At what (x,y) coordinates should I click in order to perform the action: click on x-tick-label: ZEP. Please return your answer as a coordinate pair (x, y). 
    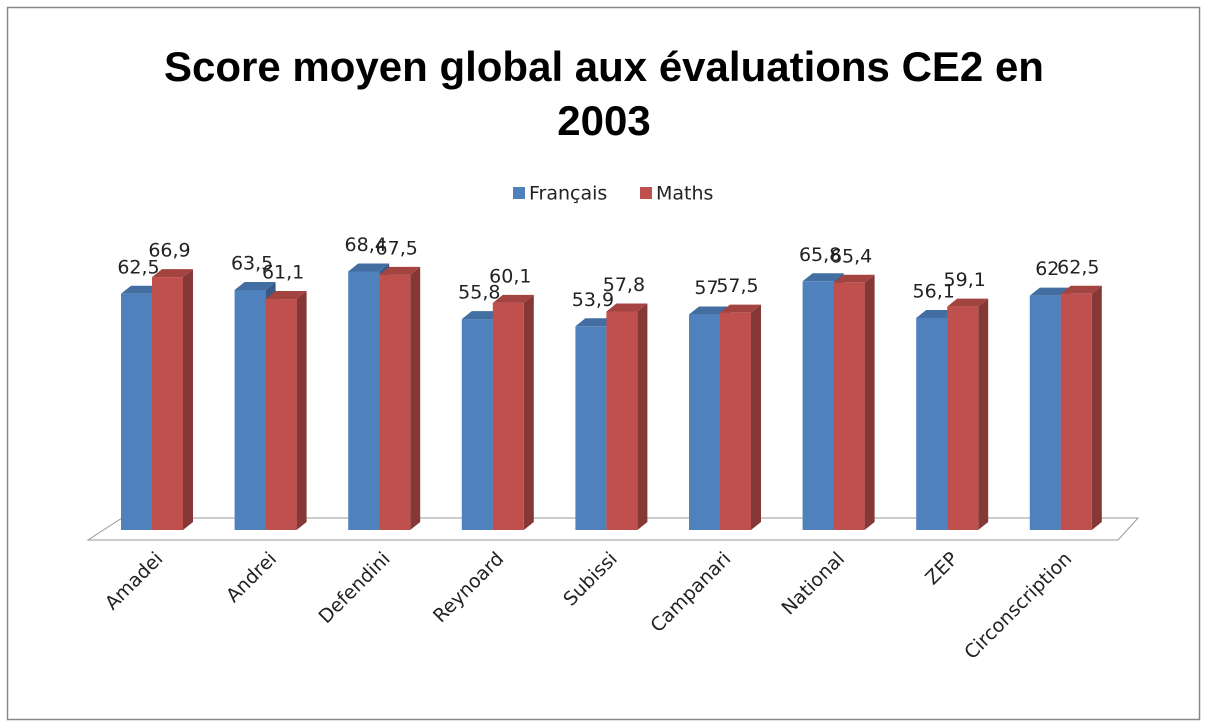
    Looking at the image, I should click on (941, 568).